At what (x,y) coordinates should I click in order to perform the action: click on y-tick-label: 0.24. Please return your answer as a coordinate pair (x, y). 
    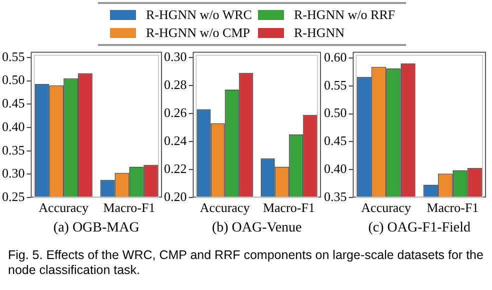
    Looking at the image, I should click on (176, 140).